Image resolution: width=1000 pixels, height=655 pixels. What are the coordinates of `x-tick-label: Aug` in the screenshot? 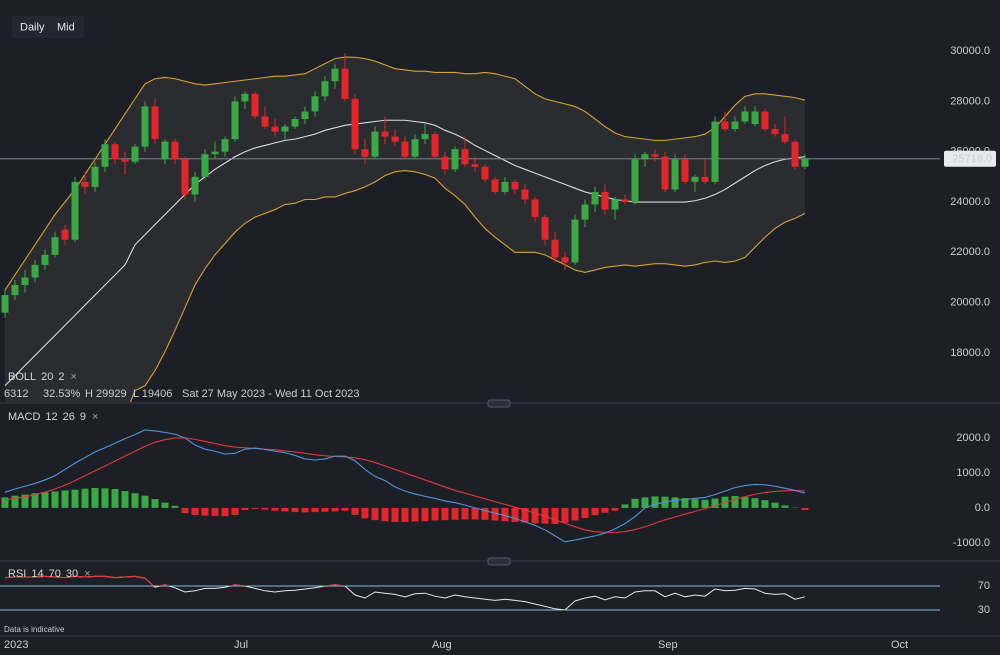 It's located at (442, 645).